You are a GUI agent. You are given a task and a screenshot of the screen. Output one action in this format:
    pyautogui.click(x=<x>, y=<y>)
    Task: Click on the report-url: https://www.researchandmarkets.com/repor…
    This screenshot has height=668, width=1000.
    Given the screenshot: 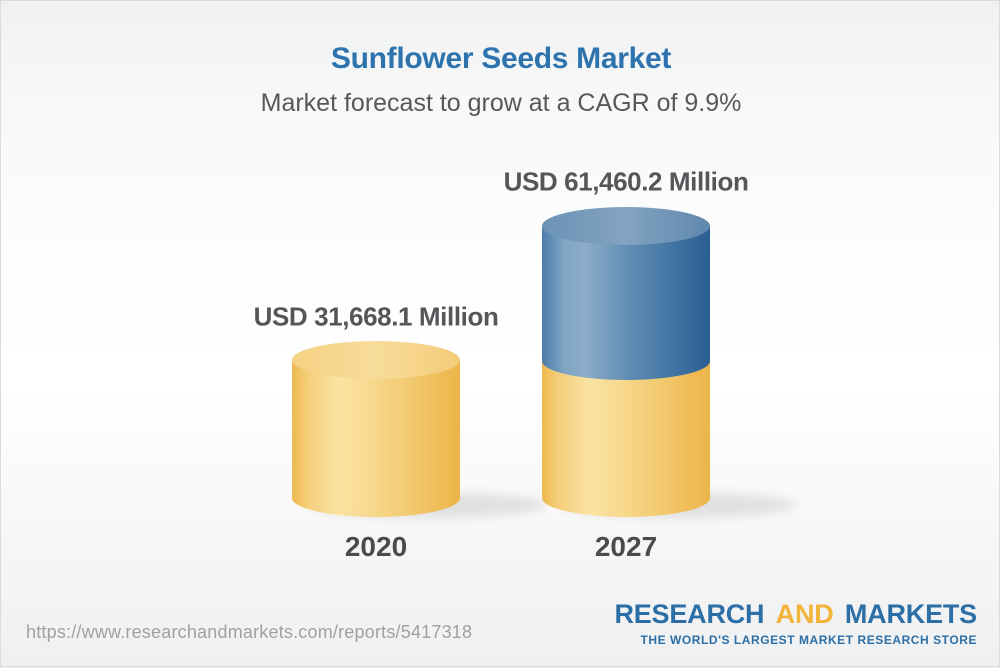 What is the action you would take?
    pyautogui.click(x=249, y=632)
    